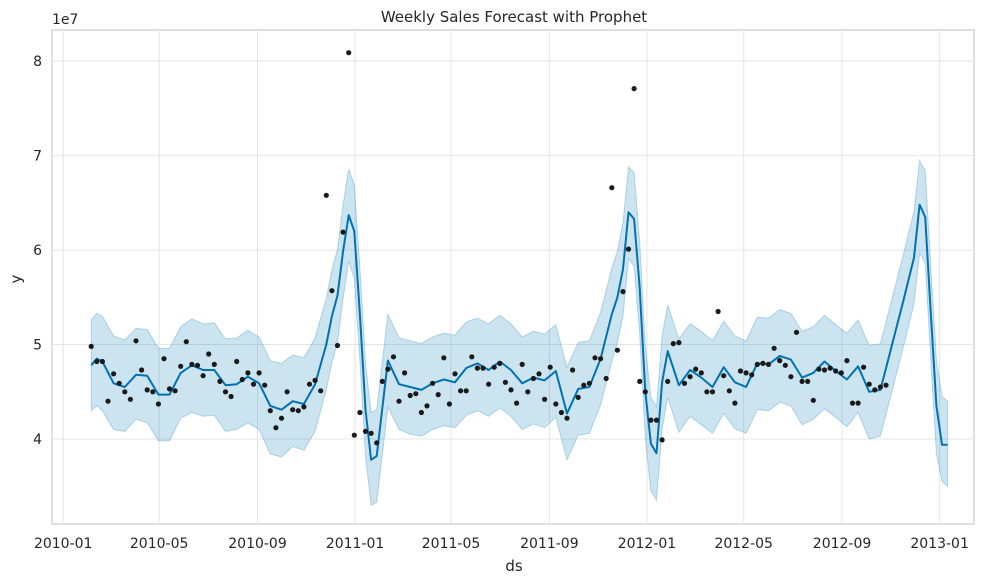  What do you see at coordinates (37, 346) in the screenshot?
I see `y-tick-label: 5` at bounding box center [37, 346].